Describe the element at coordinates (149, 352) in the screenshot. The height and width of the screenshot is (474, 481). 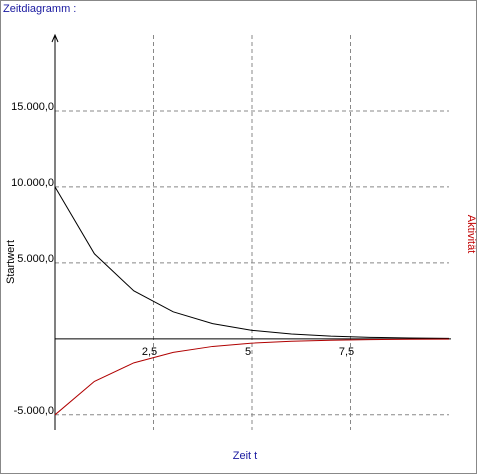
I see `x-tick-label: 2,5` at that location.